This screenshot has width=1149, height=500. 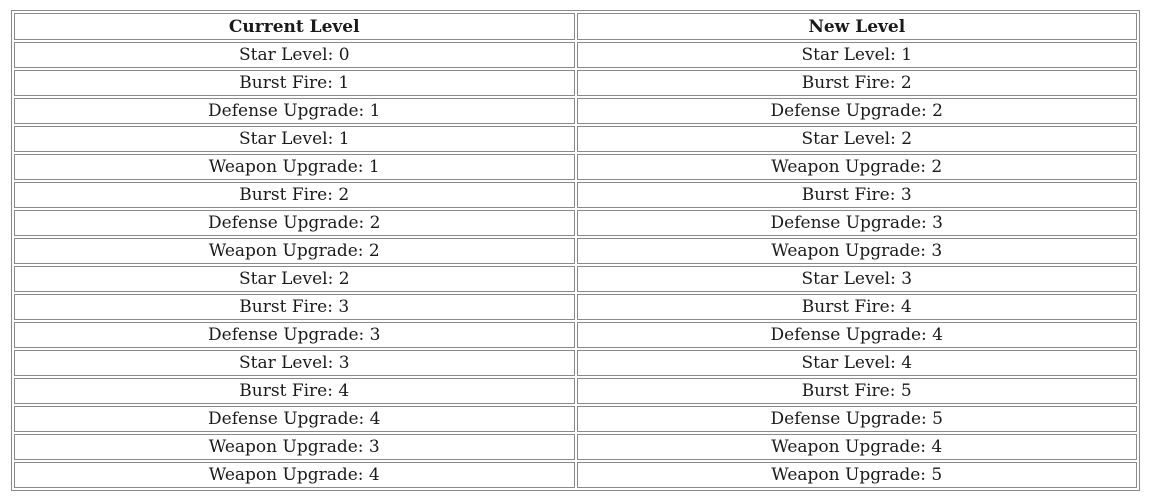 I want to click on new-level-cell: Weapon Upgrade: 5, so click(x=856, y=475).